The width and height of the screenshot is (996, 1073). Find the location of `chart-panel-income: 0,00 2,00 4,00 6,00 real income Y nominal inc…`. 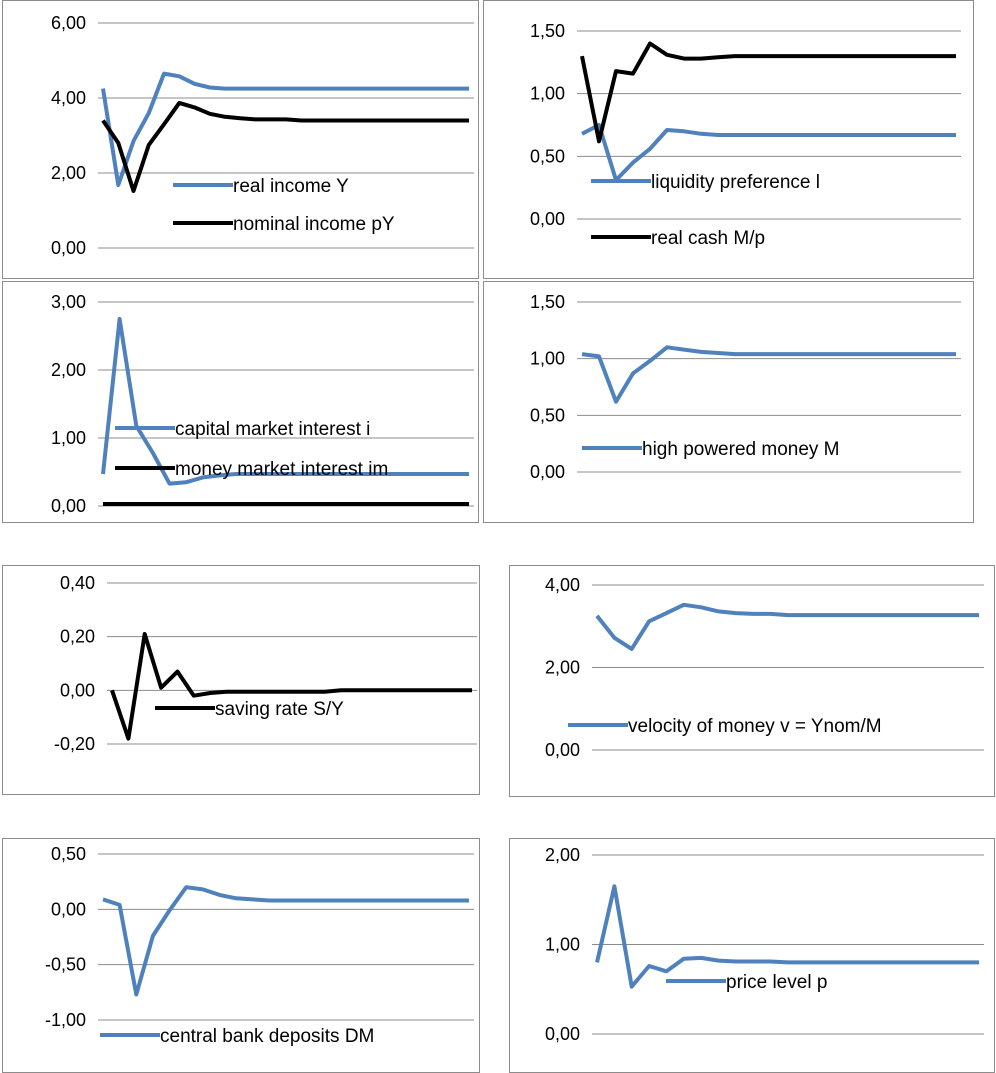

chart-panel-income: 0,00 2,00 4,00 6,00 real income Y nominal inc… is located at coordinates (240, 139).